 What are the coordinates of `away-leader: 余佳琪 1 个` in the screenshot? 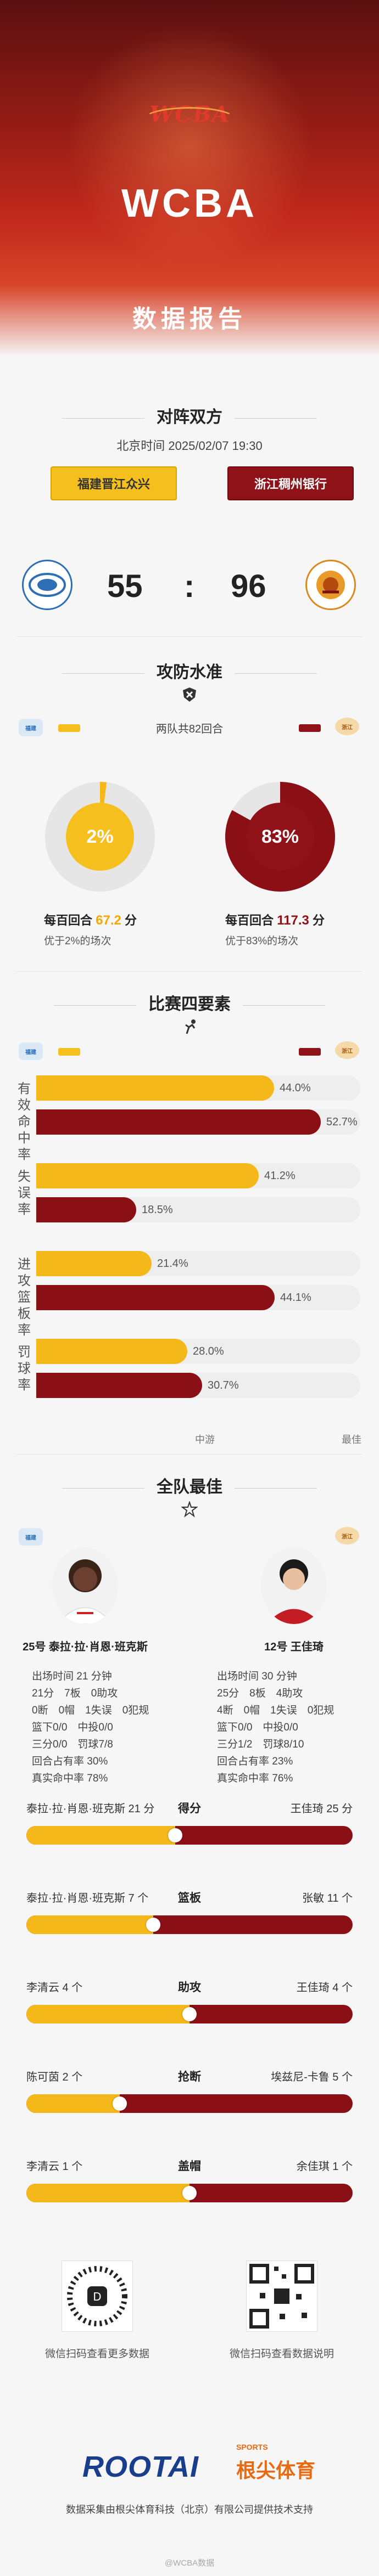 It's located at (324, 2167).